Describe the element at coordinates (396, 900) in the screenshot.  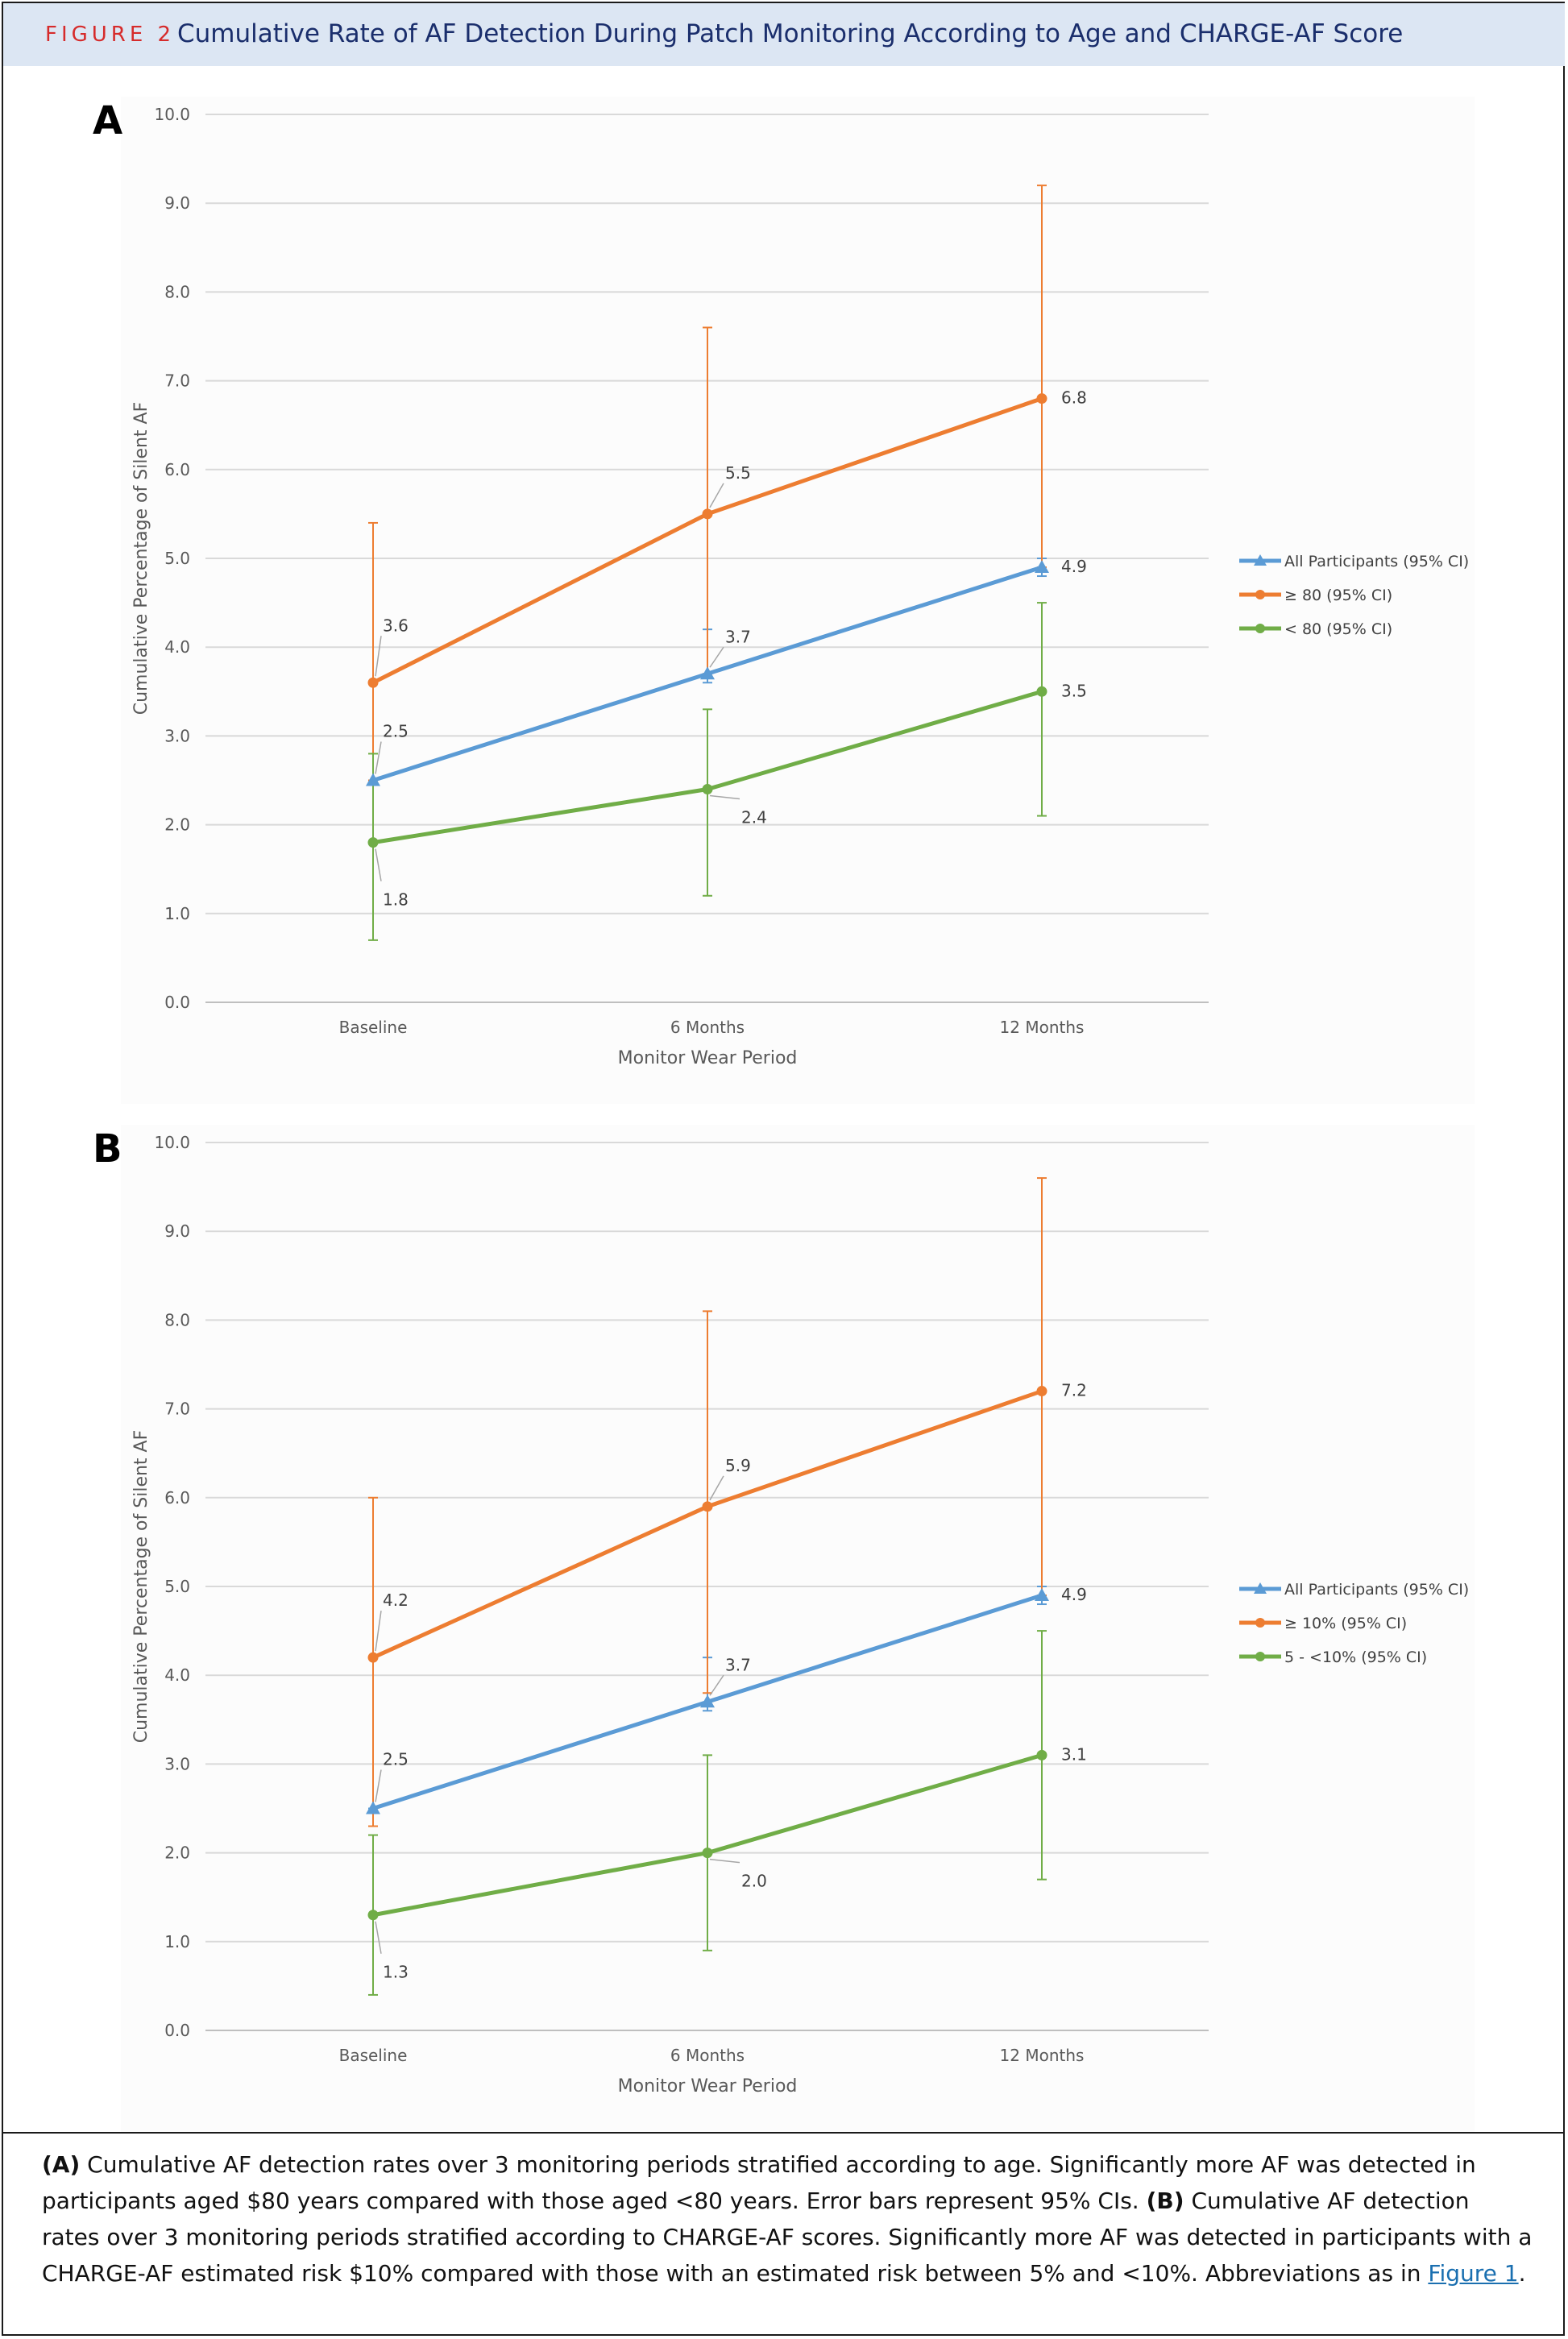
I see `data-label: 1.8` at that location.